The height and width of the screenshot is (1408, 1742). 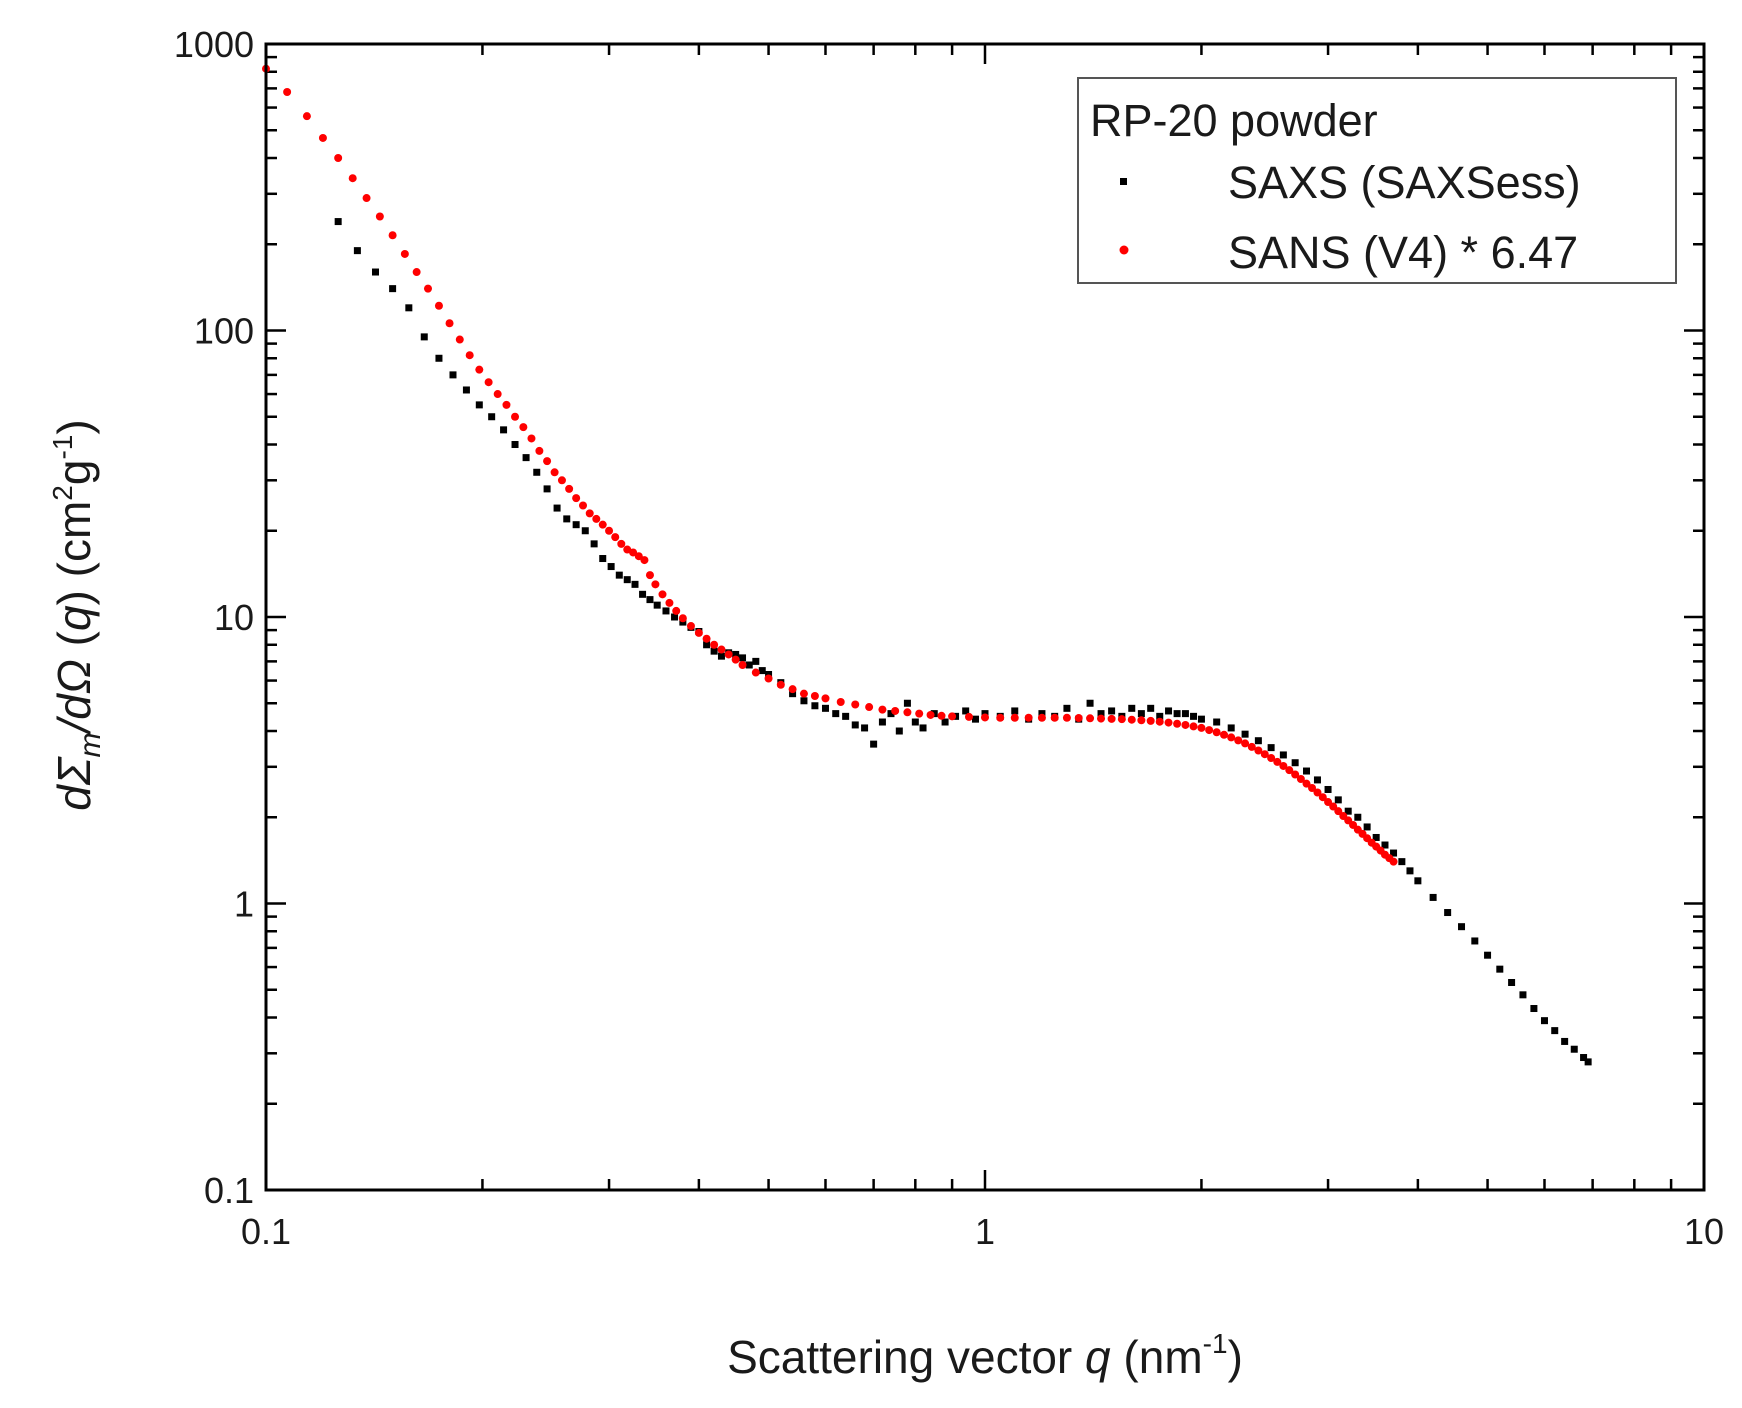 I want to click on legend-marker-saxs, so click(x=1123, y=181).